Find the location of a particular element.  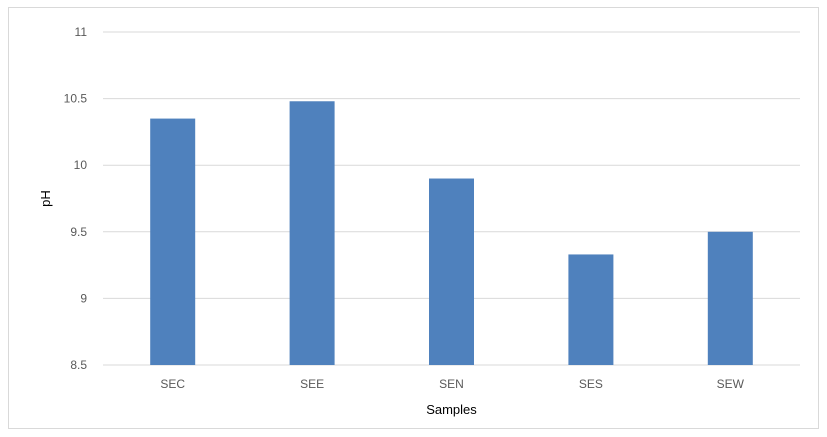

x-tick-labels: SEC SEE SEN SES SEW is located at coordinates (452, 384).